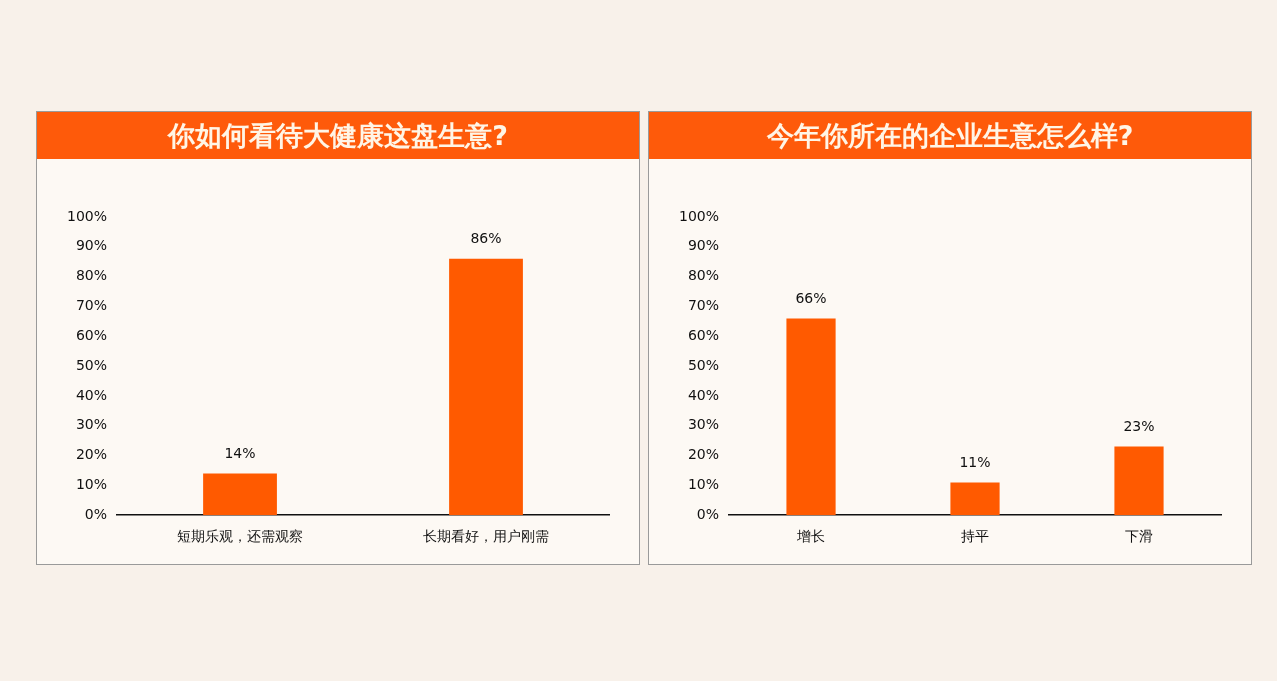 The height and width of the screenshot is (681, 1277). What do you see at coordinates (811, 536) in the screenshot?
I see `x-tick-label: 增长` at bounding box center [811, 536].